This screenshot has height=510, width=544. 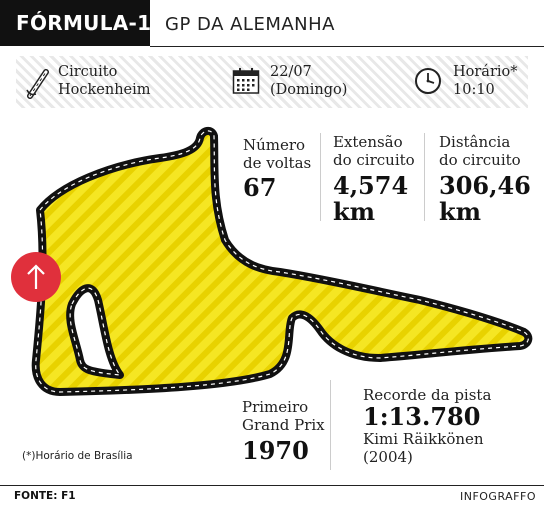 I want to click on length-unit: km, so click(x=354, y=211).